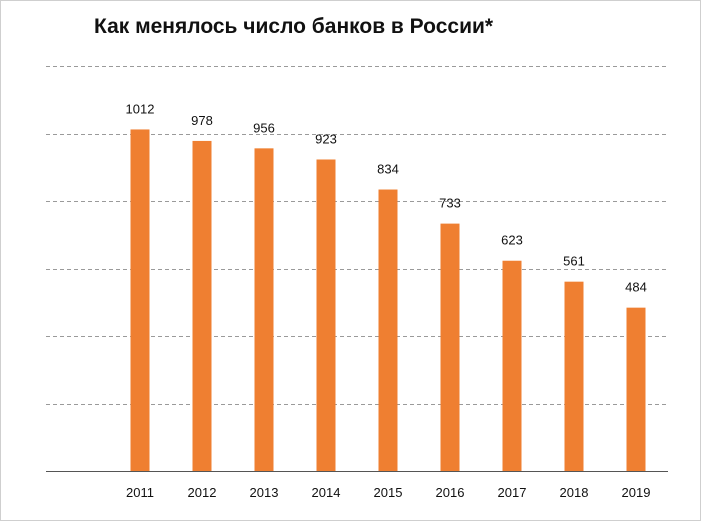  What do you see at coordinates (294, 26) in the screenshot?
I see `chart-title: Как менялось число банков в России*` at bounding box center [294, 26].